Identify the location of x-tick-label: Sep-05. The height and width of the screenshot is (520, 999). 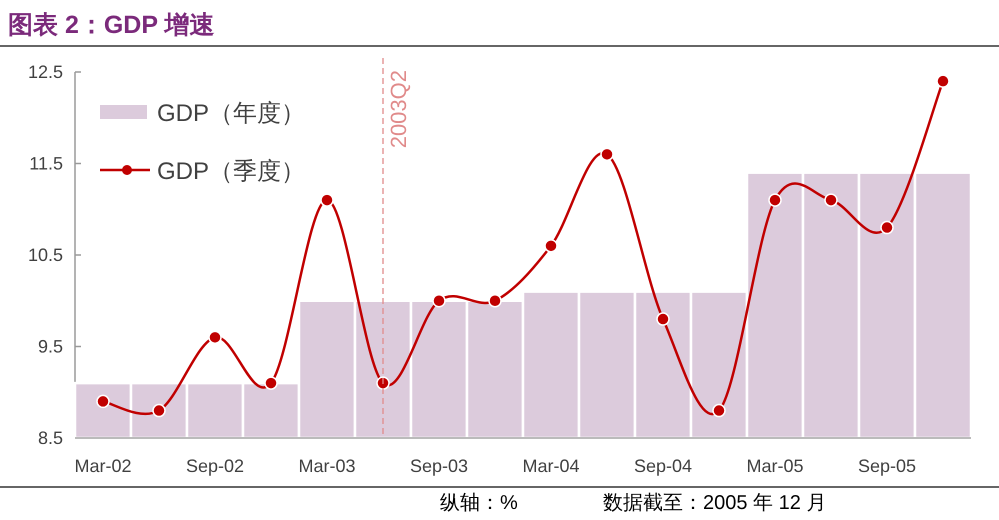
(887, 466).